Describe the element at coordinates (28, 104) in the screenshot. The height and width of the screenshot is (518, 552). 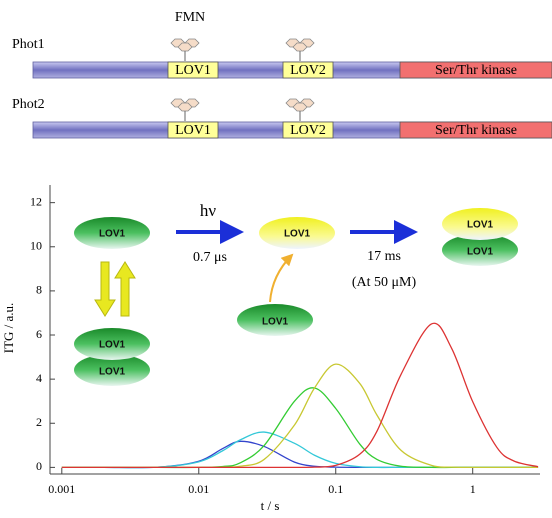
I see `protein-name: Phot2` at that location.